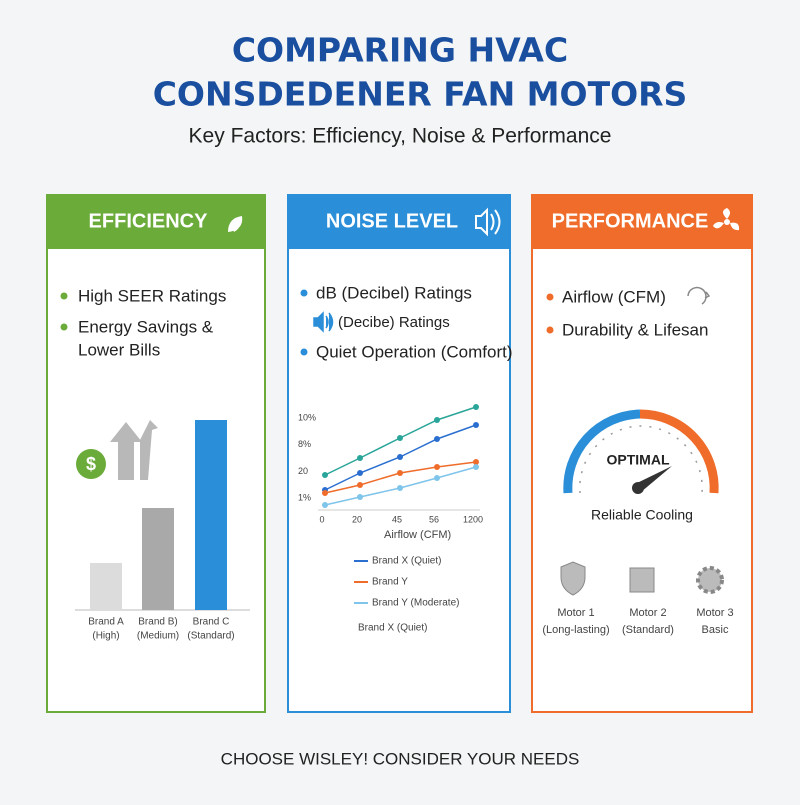 The image size is (800, 805). I want to click on motor-label: (Standard), so click(648, 630).